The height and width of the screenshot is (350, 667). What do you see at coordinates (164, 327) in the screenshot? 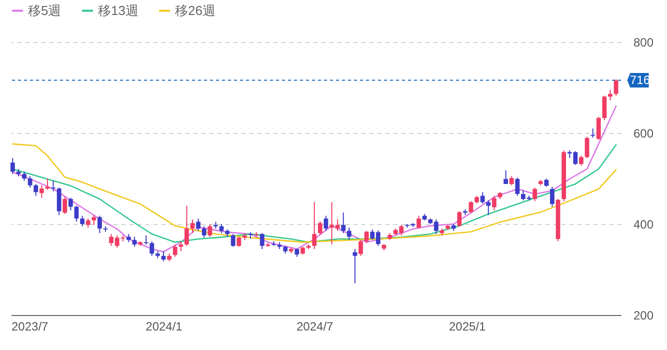
I see `x-tick-label: 2024/1` at bounding box center [164, 327].